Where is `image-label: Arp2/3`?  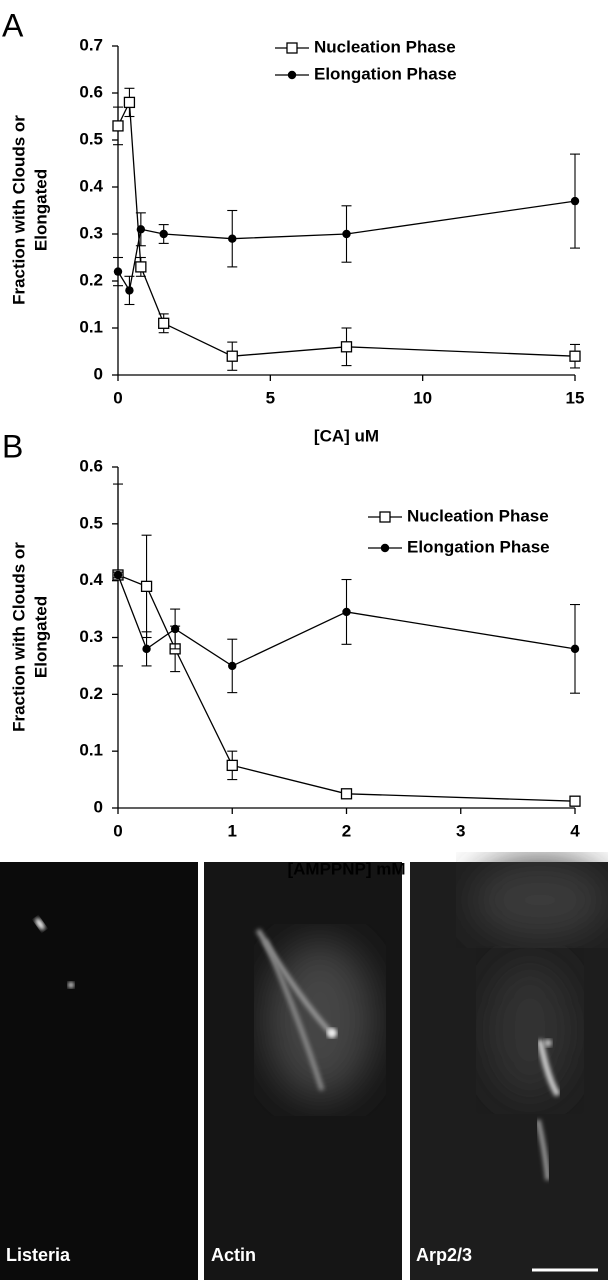
image-label: Arp2/3 is located at coordinates (444, 1255).